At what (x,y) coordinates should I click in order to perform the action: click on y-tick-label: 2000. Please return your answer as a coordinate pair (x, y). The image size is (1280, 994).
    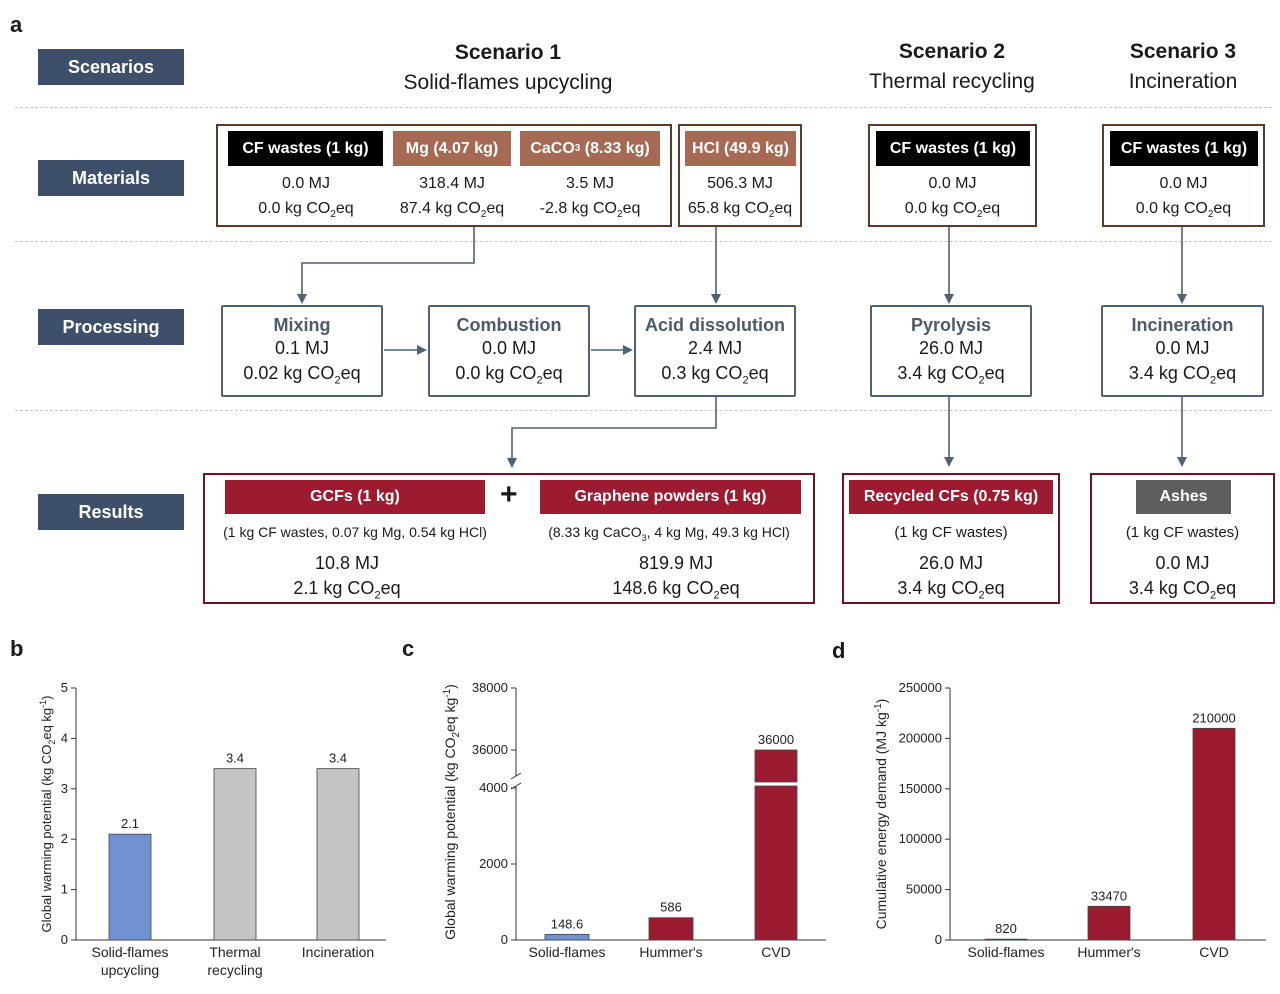
    Looking at the image, I should click on (493, 863).